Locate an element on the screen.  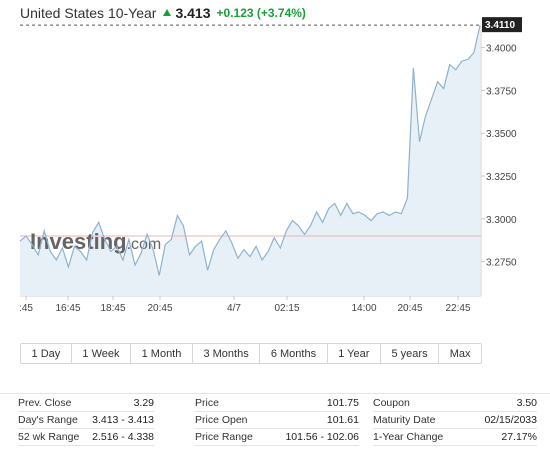
stat-label: Price Range is located at coordinates (224, 437).